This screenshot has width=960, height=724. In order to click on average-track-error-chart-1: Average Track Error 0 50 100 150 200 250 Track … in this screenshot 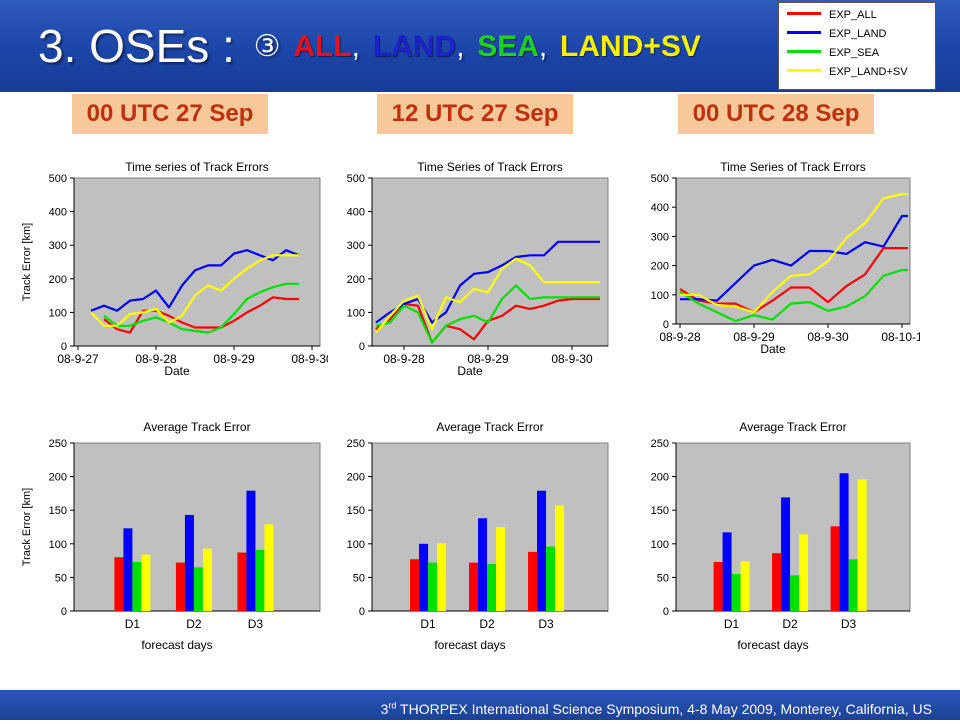, I will do `click(171, 536)`.